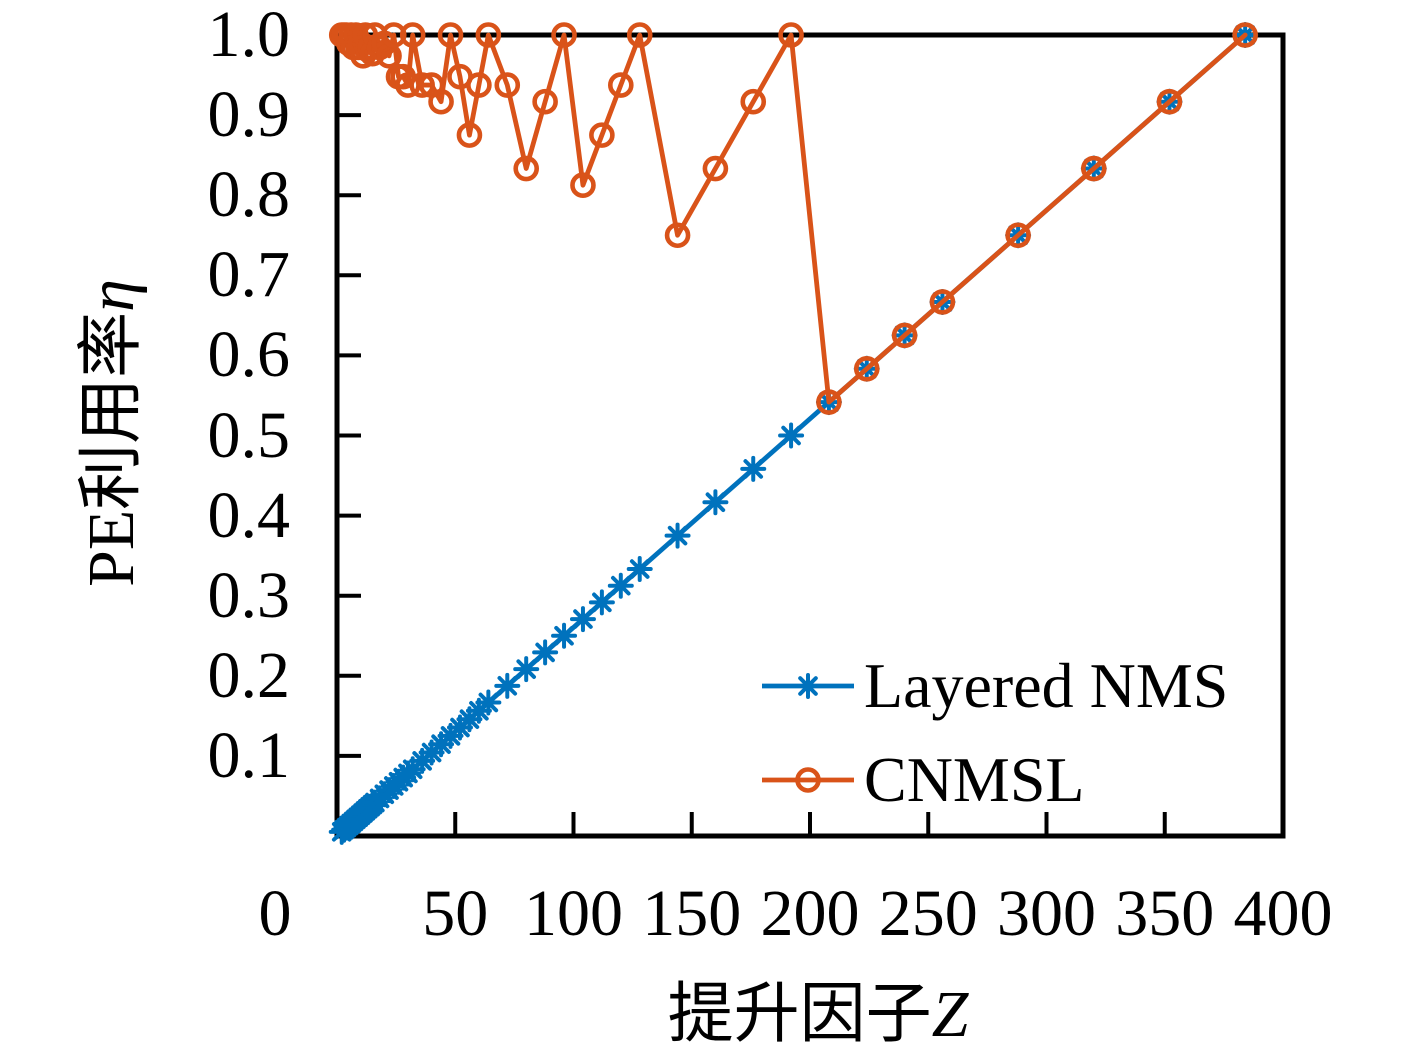  I want to click on x-tick-label: 350, so click(1165, 913).